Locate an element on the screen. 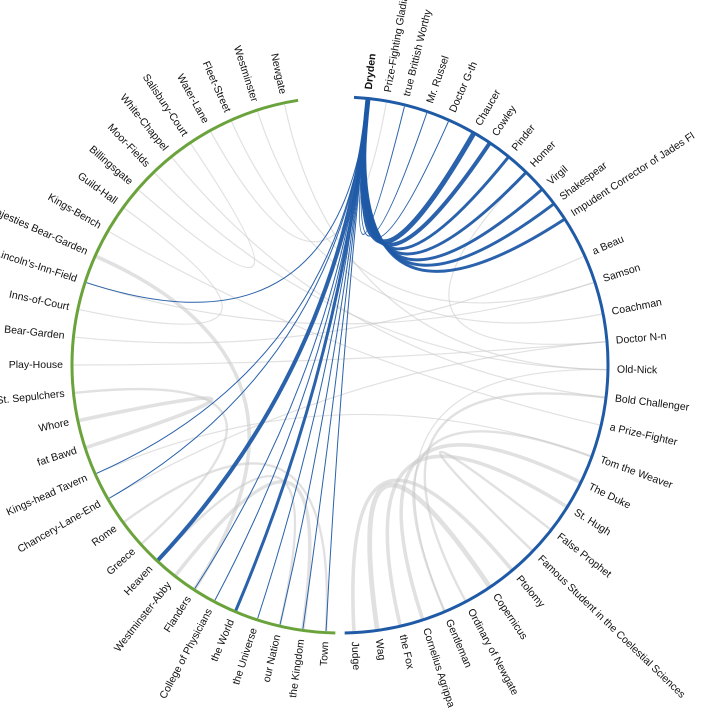 This screenshot has width=721, height=708. node-label-ptolomy: Ptolomy is located at coordinates (531, 591).